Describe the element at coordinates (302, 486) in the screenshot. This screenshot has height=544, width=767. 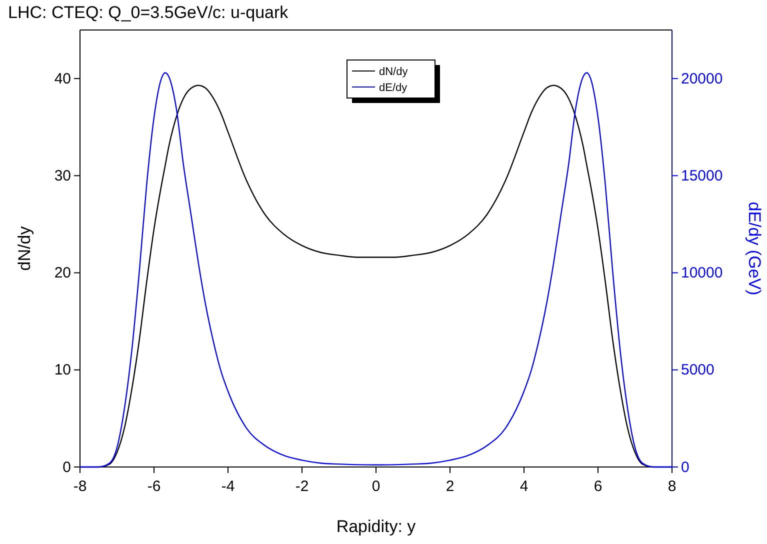
I see `x-tick-label: -2` at that location.